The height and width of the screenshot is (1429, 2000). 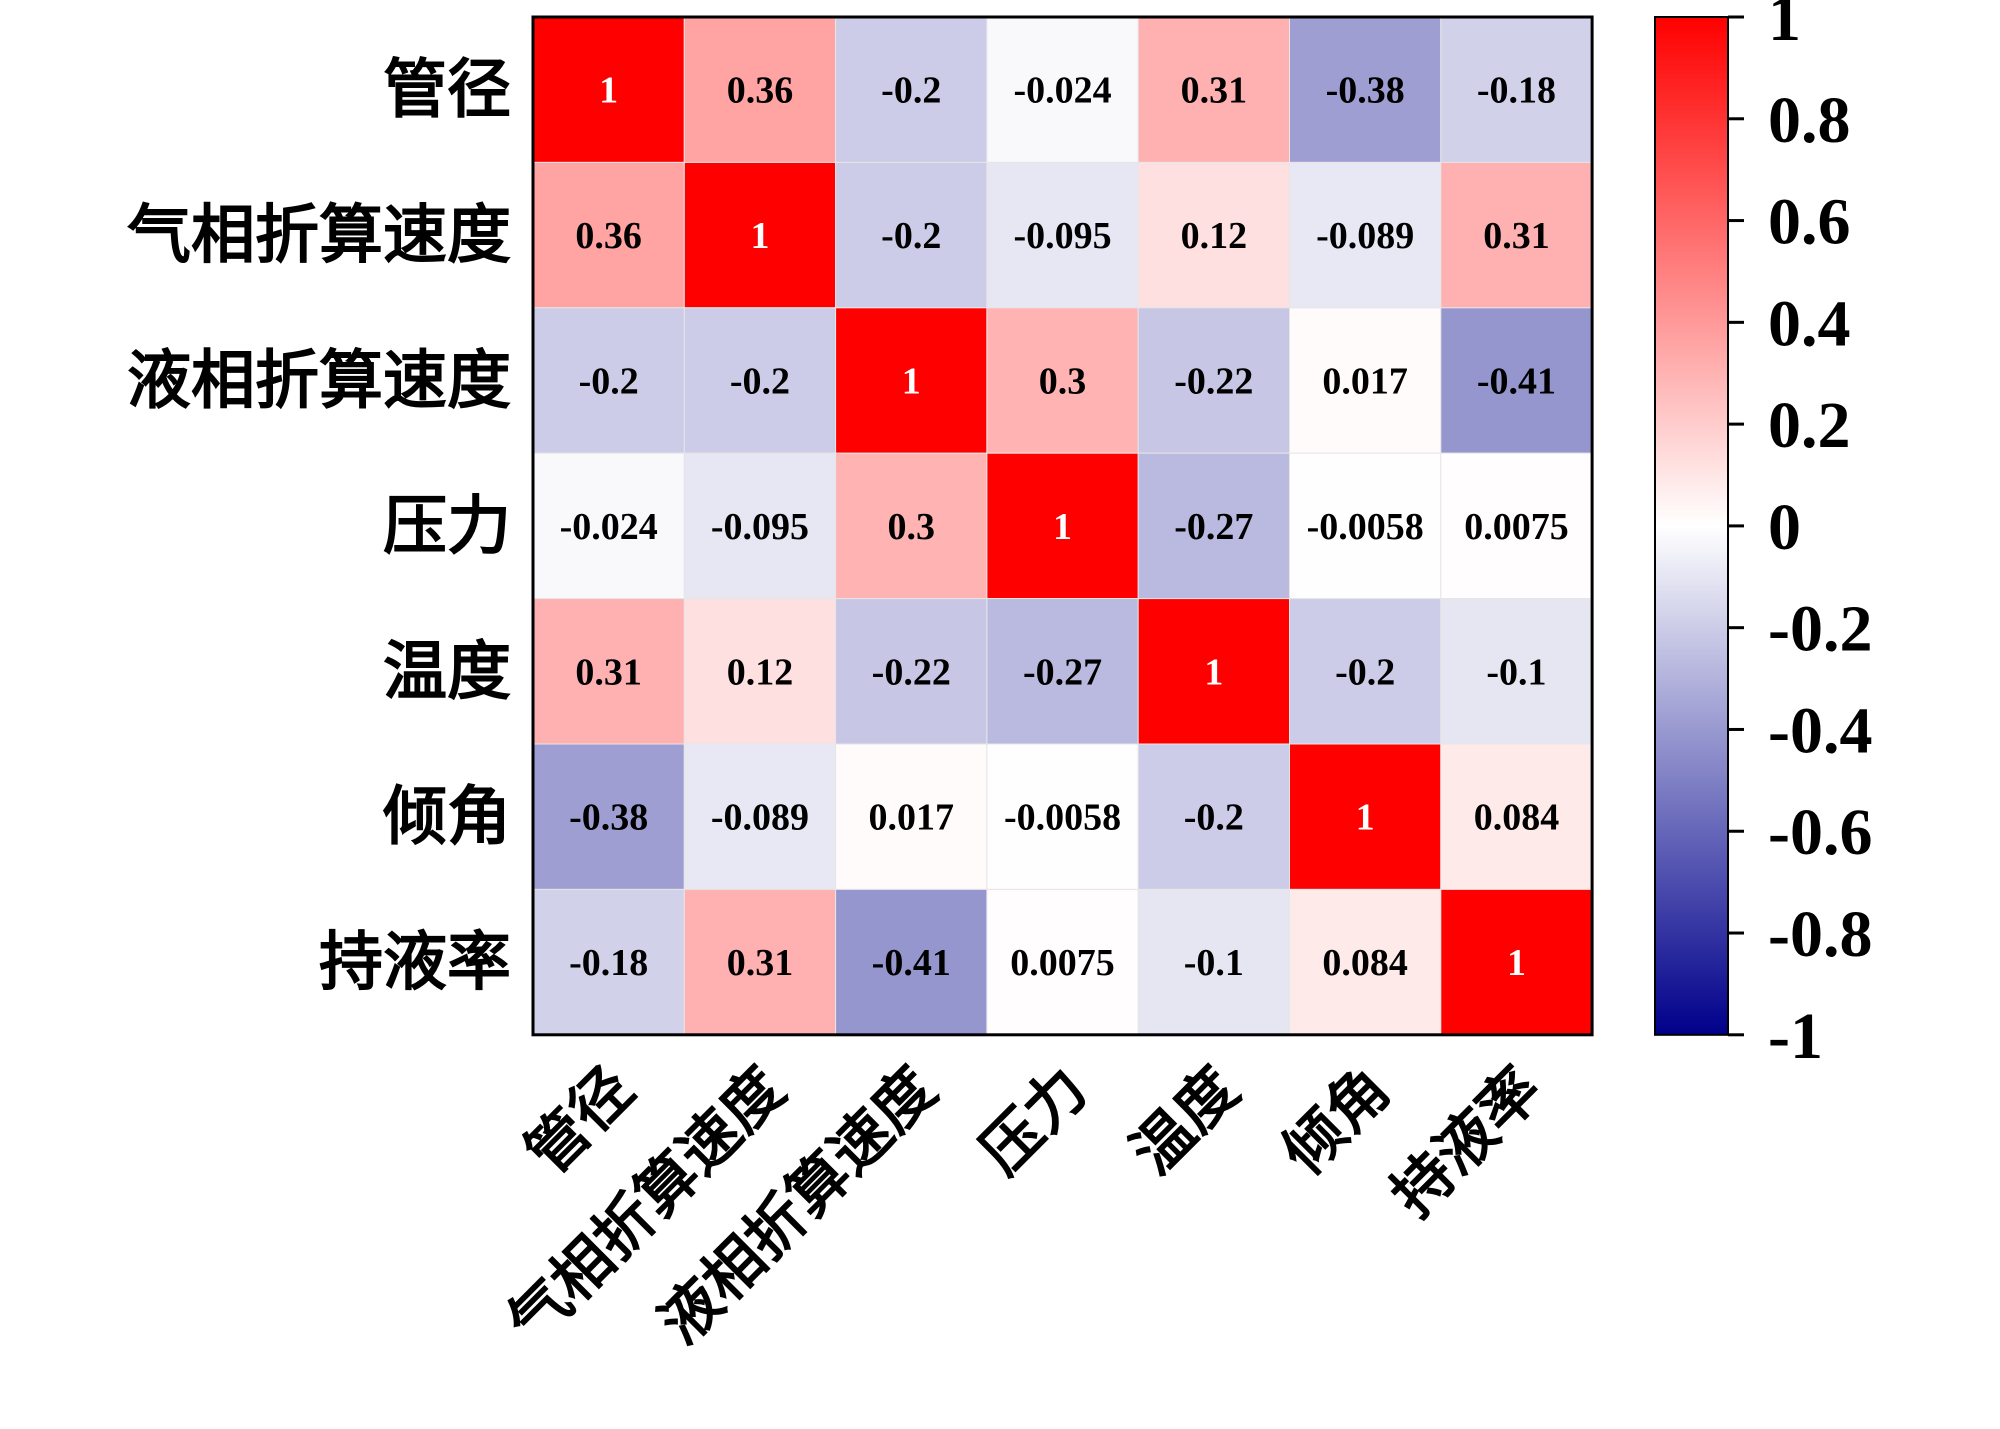 What do you see at coordinates (319, 382) in the screenshot?
I see `row-label: 液相折算速度` at bounding box center [319, 382].